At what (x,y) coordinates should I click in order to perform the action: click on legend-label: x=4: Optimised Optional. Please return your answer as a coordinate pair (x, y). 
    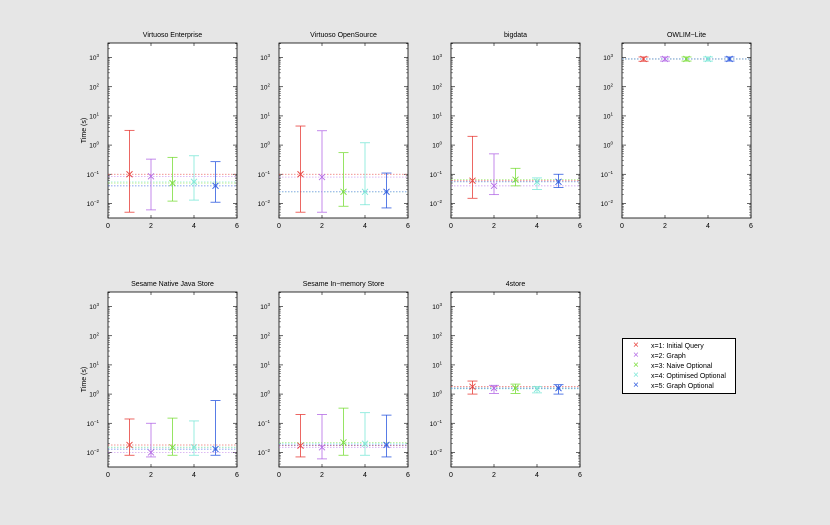
    Looking at the image, I should click on (688, 376).